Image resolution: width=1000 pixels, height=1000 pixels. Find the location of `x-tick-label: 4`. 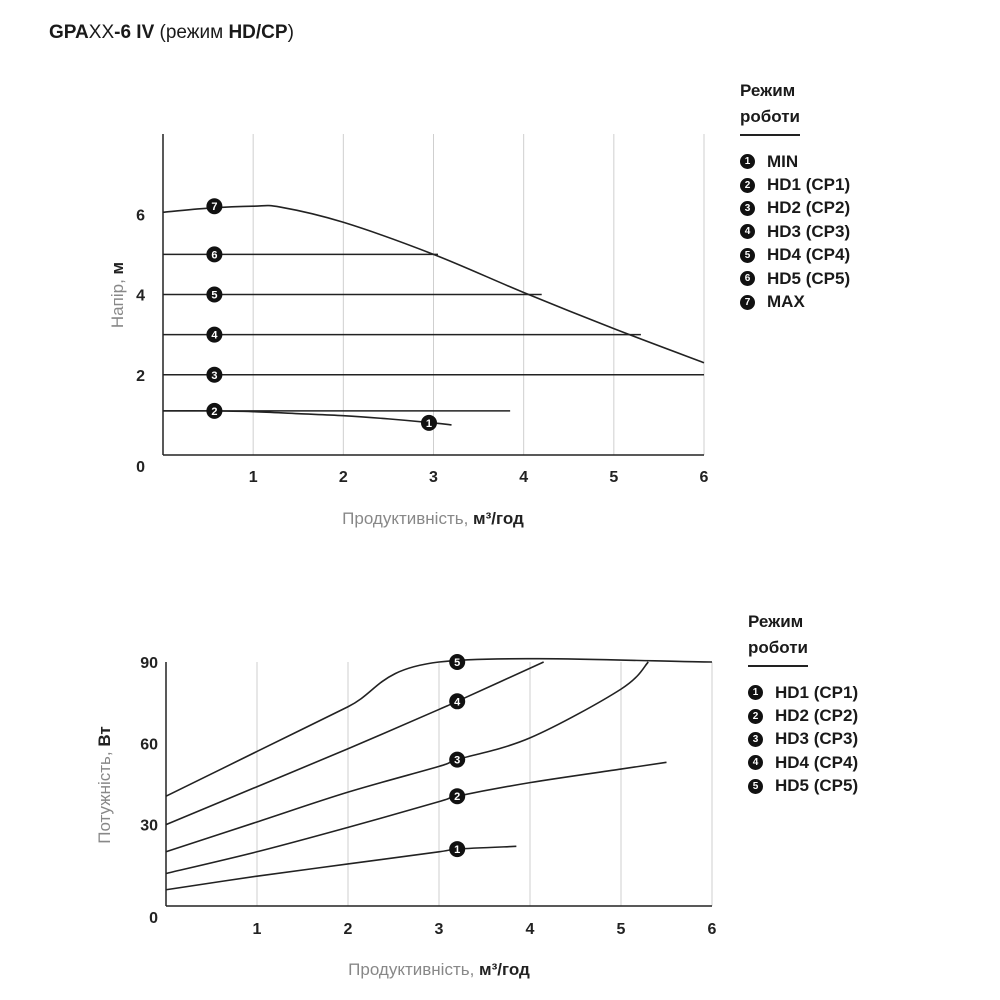

x-tick-label: 4 is located at coordinates (523, 477).